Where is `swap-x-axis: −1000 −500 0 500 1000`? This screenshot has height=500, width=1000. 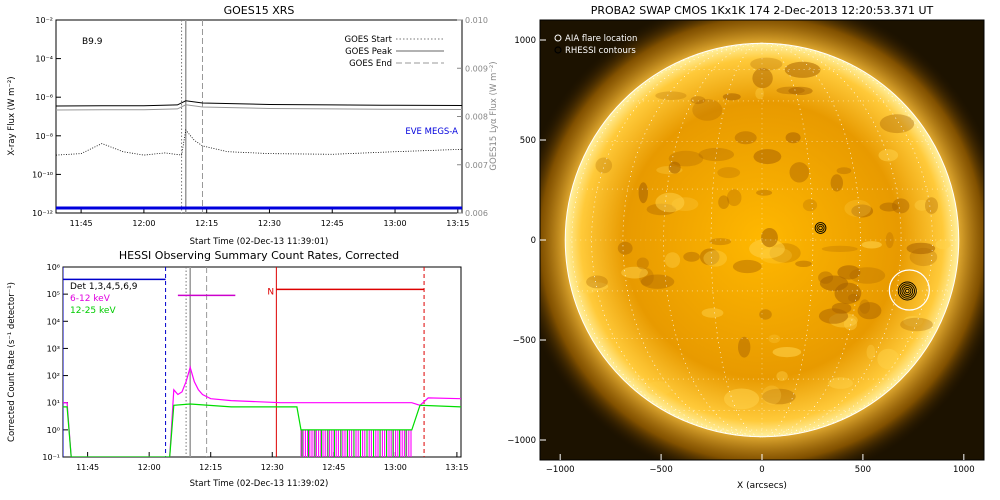 swap-x-axis: −1000 −500 0 500 1000 is located at coordinates (760, 464).